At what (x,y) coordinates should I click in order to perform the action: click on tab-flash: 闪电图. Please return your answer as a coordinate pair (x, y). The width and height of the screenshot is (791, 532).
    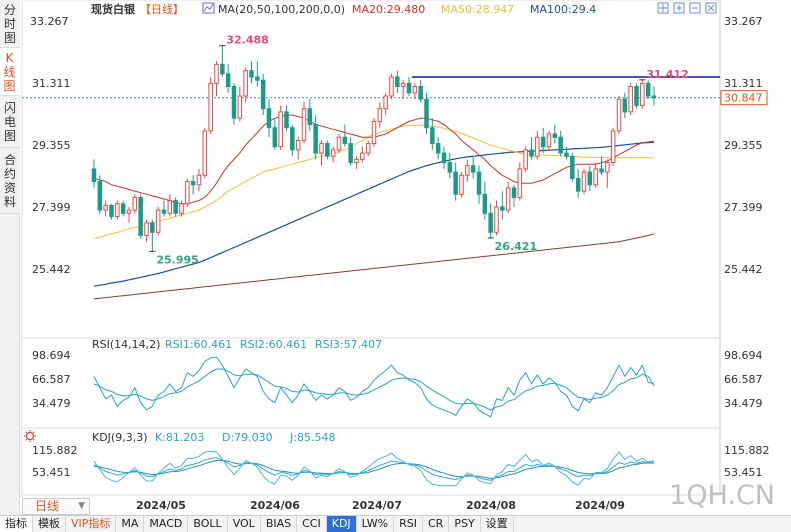
    Looking at the image, I should click on (10, 122).